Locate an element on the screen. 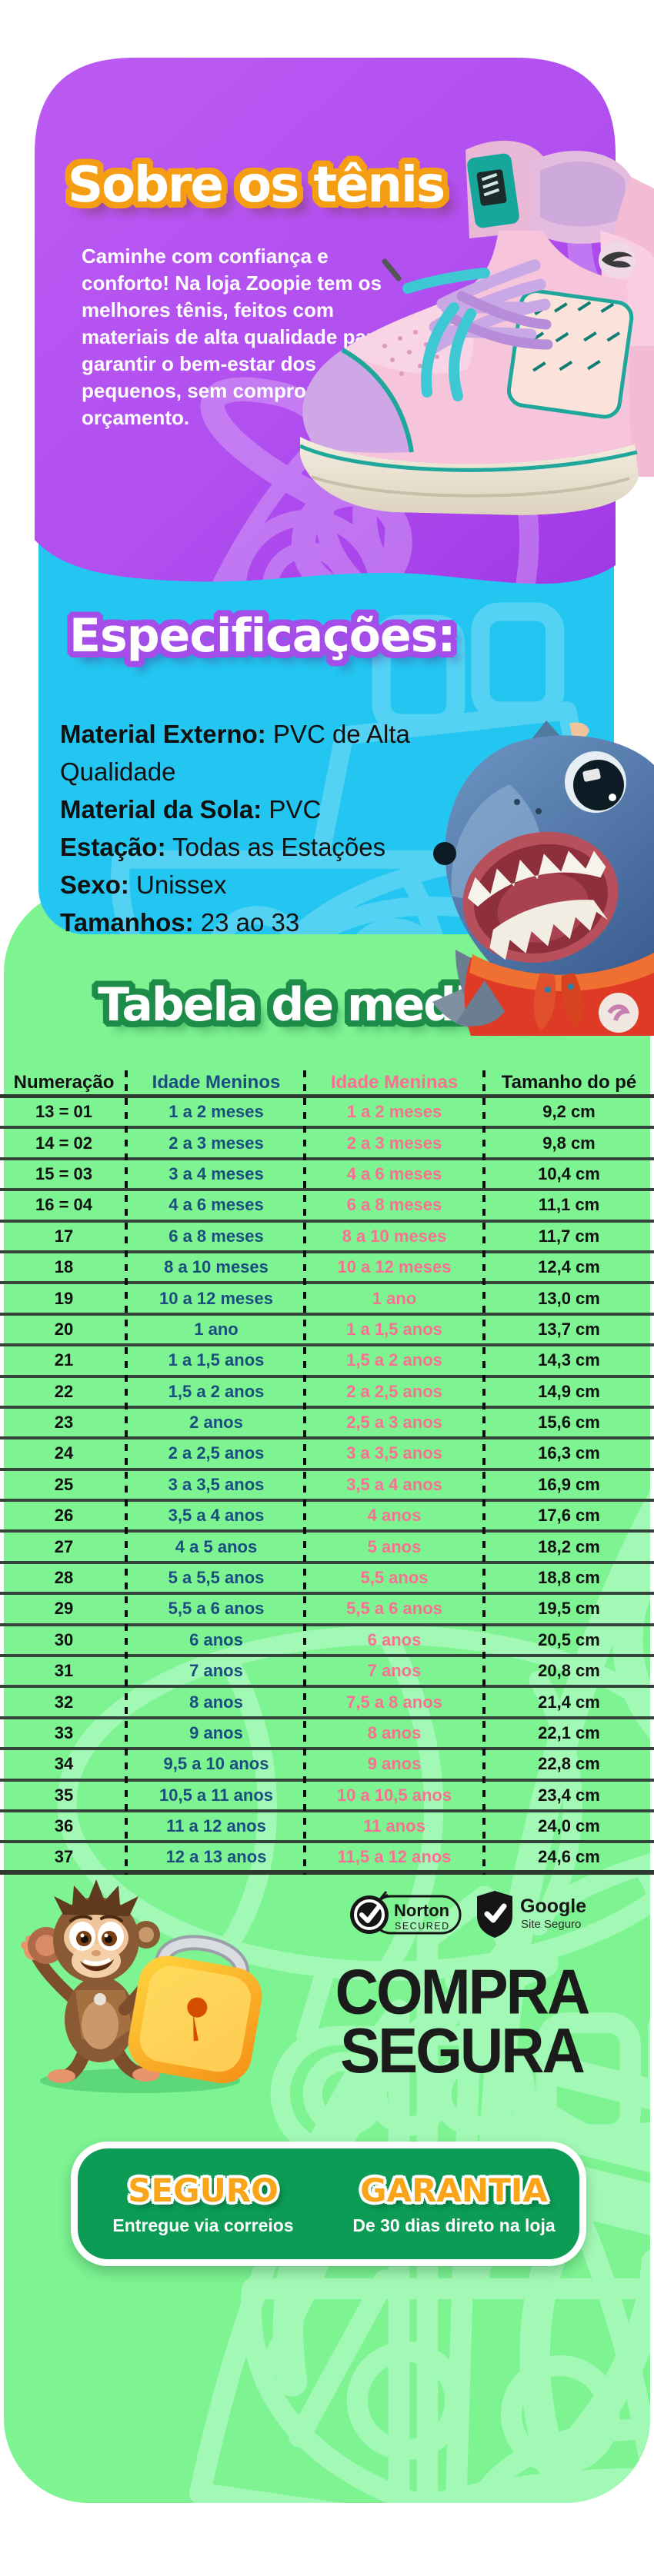 This screenshot has height=2576, width=654. size-table-cell: 24,0 cm is located at coordinates (569, 1828).